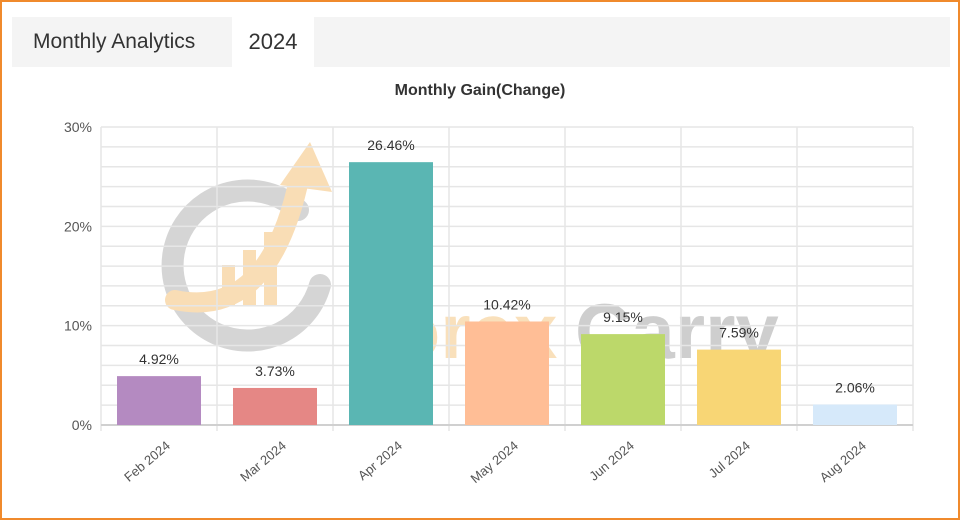 The image size is (960, 520). Describe the element at coordinates (78, 326) in the screenshot. I see `y-tick-label: 10%` at that location.